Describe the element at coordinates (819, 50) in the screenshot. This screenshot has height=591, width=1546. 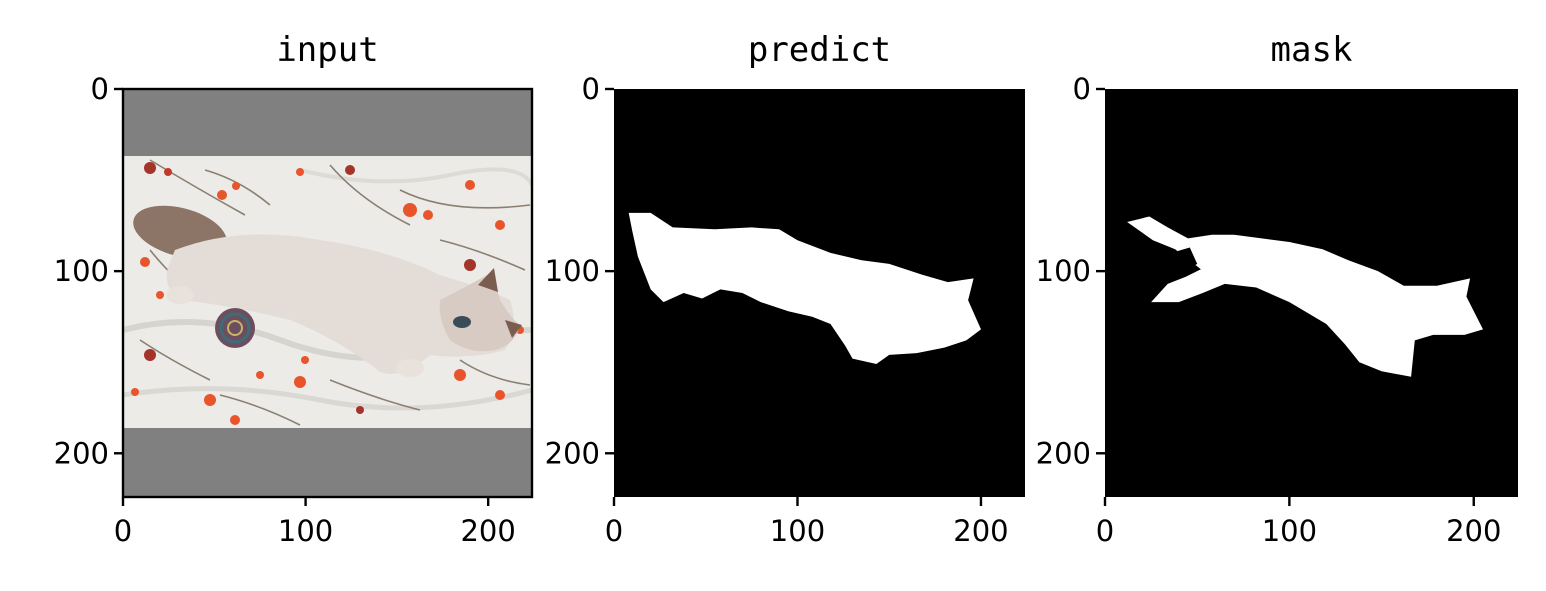
I see `panel-title: predict` at that location.